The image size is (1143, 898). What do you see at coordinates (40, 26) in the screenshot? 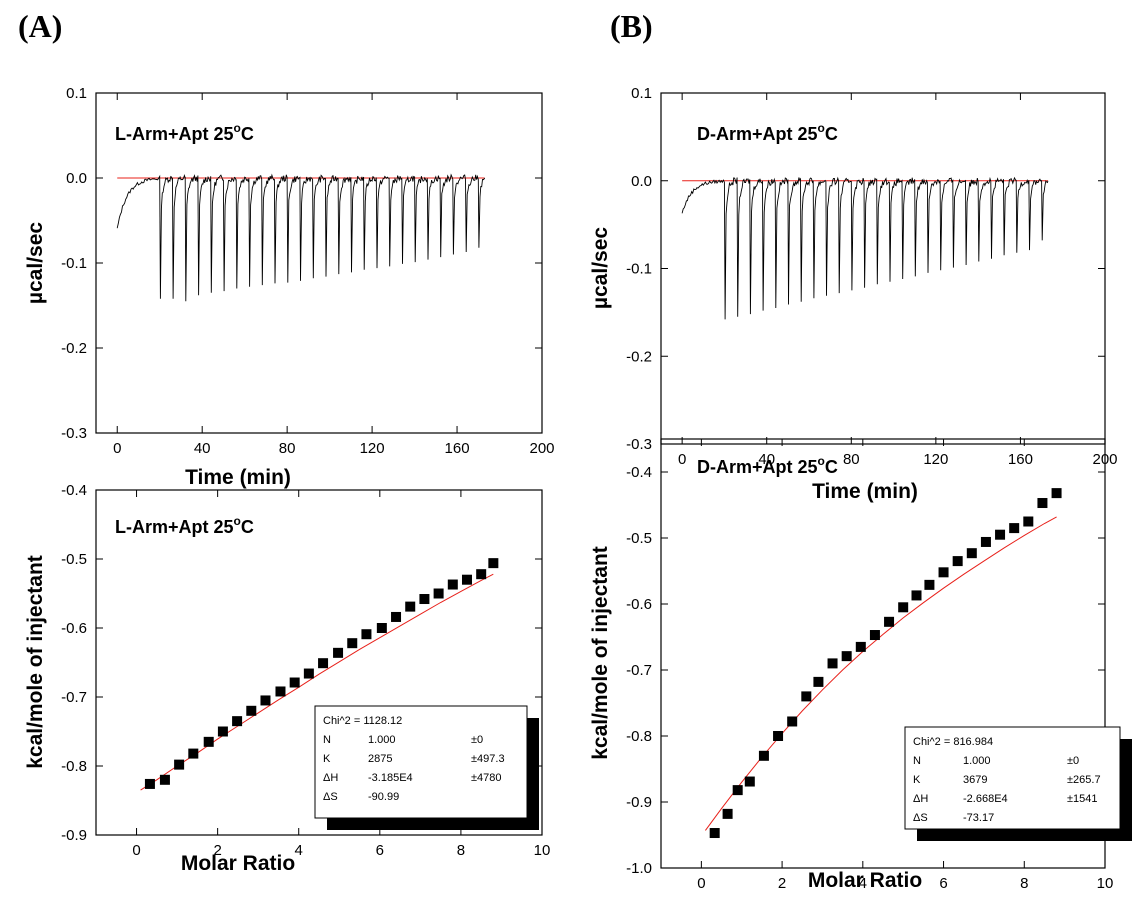
I see `panel-a-label: (A)` at bounding box center [40, 26].